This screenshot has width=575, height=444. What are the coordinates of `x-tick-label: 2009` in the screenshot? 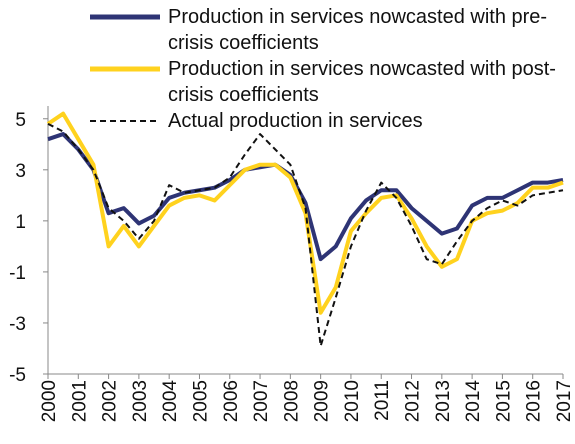 It's located at (322, 401).